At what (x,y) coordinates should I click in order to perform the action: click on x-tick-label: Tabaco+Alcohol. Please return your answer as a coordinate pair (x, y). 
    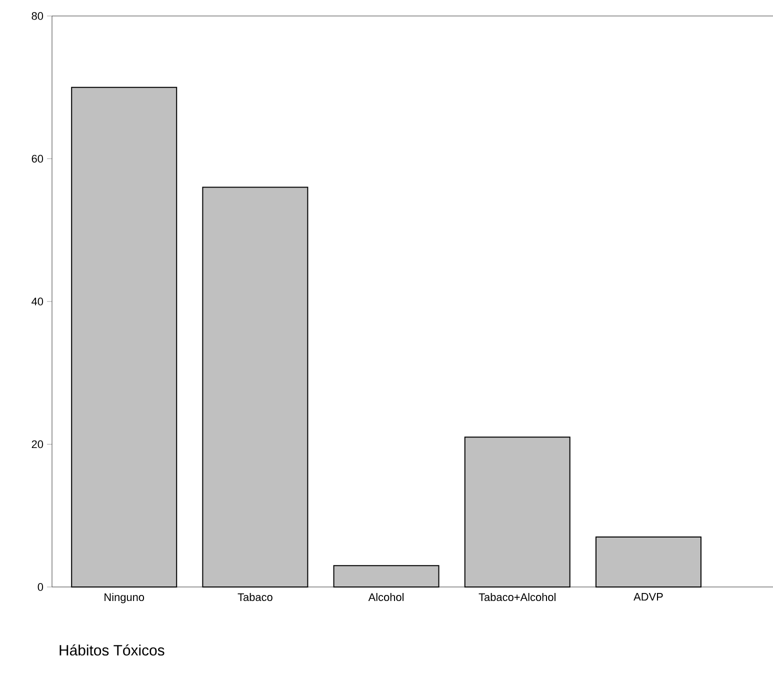
    Looking at the image, I should click on (517, 597).